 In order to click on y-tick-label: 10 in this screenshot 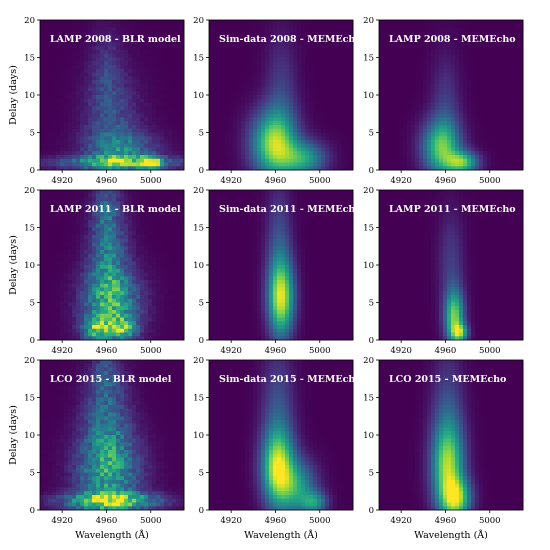, I will do `click(198, 96)`.